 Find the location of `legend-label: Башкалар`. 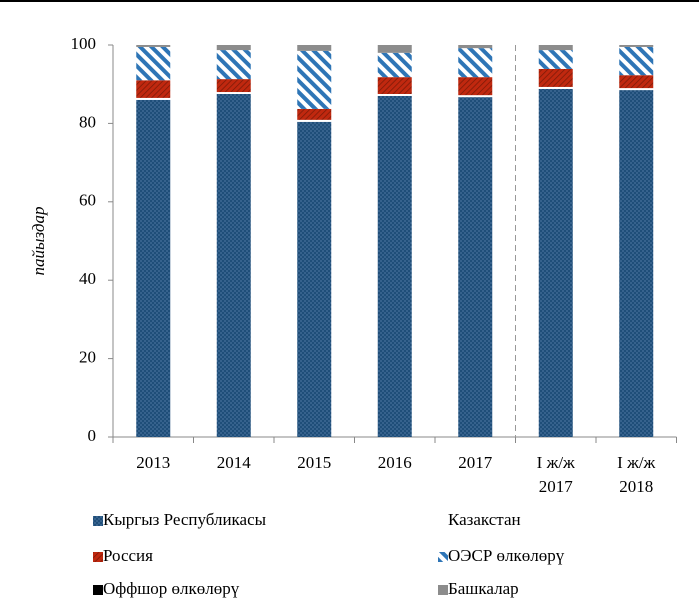

legend-label: Башкалар is located at coordinates (483, 588).